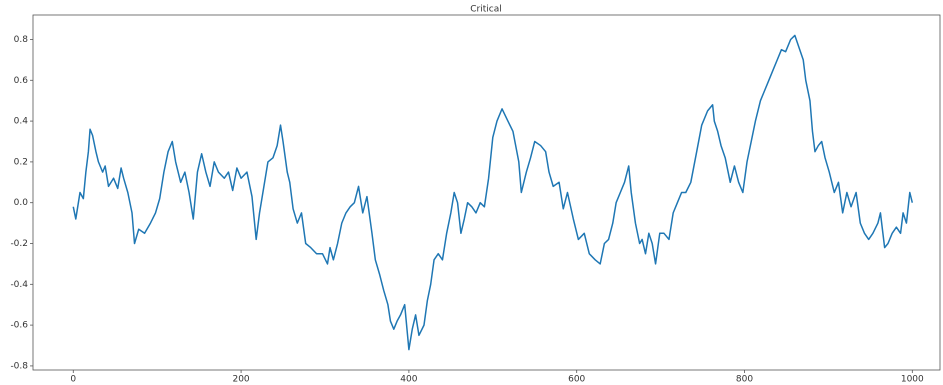 The image size is (943, 385). What do you see at coordinates (744, 380) in the screenshot?
I see `x-tick-label: 800` at bounding box center [744, 380].